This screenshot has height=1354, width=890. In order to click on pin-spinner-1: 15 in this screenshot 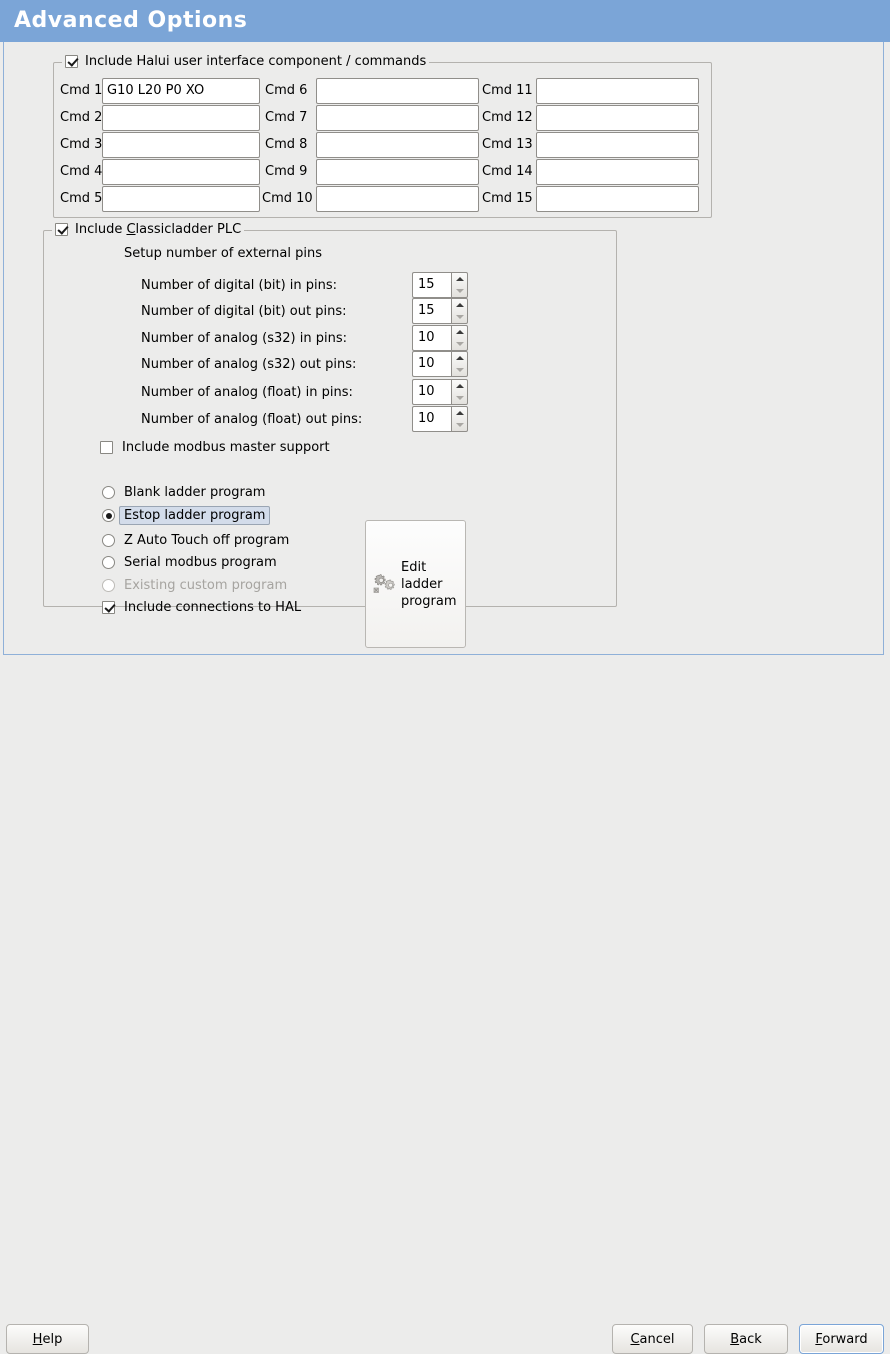, I will do `click(440, 311)`.